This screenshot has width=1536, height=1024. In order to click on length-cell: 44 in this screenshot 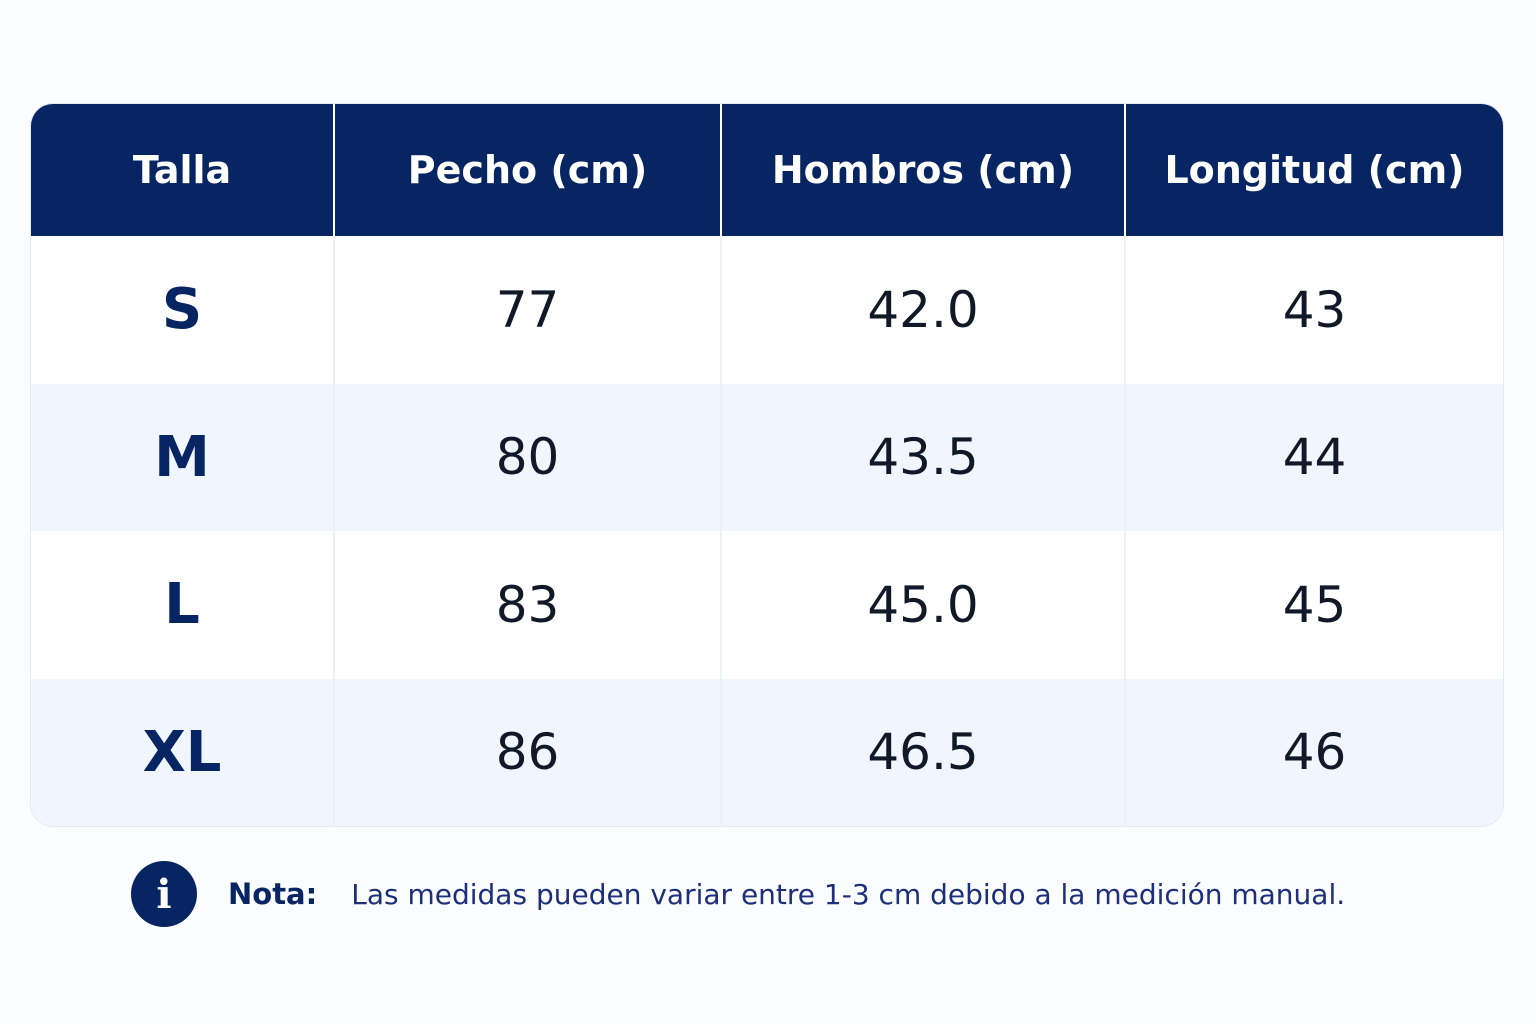, I will do `click(1314, 457)`.